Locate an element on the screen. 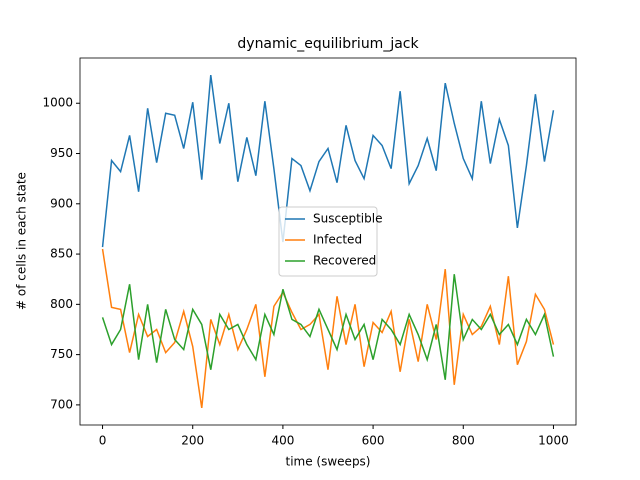  chart-title: dynamic_equilibrium_jack is located at coordinates (328, 44).